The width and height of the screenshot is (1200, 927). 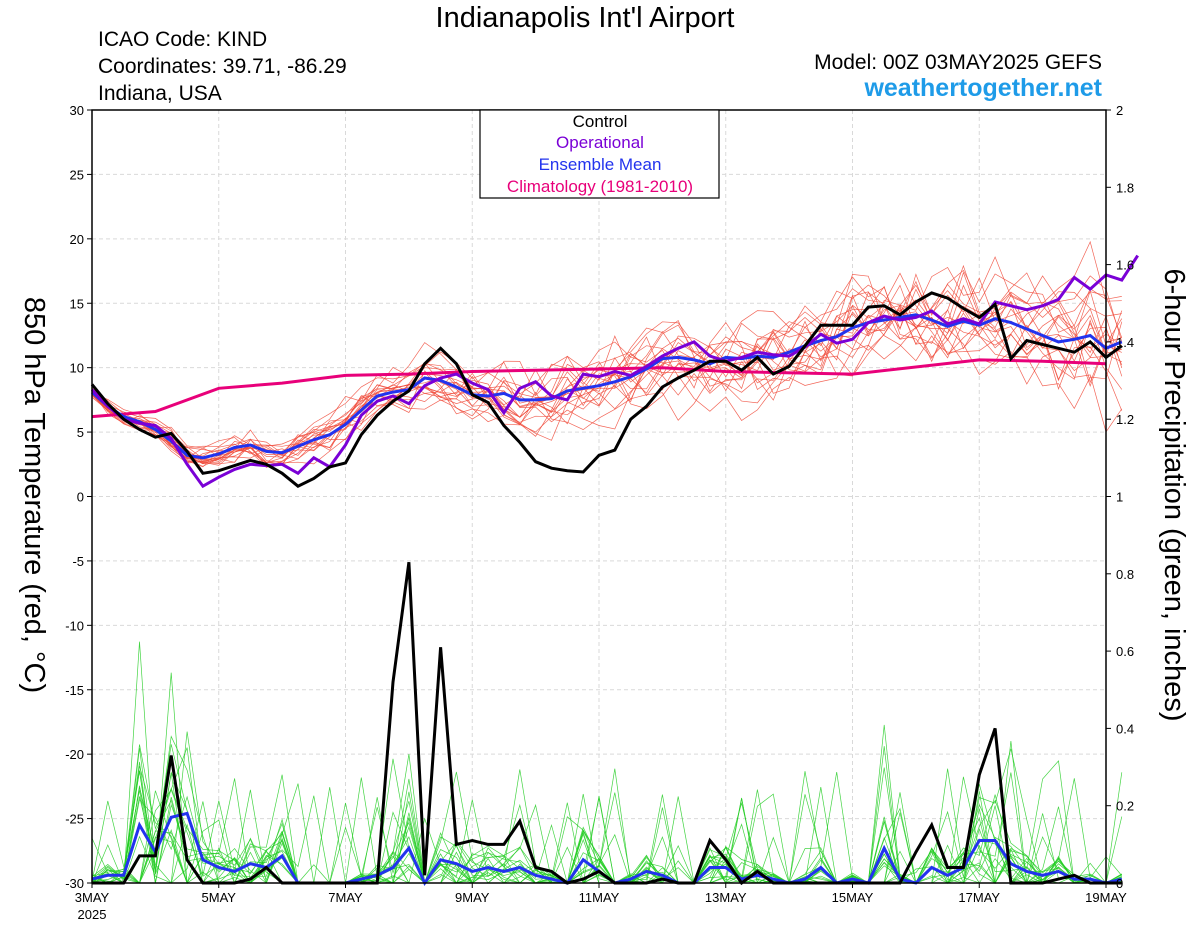 What do you see at coordinates (1119, 110) in the screenshot?
I see `y-right-tick-label: 2` at bounding box center [1119, 110].